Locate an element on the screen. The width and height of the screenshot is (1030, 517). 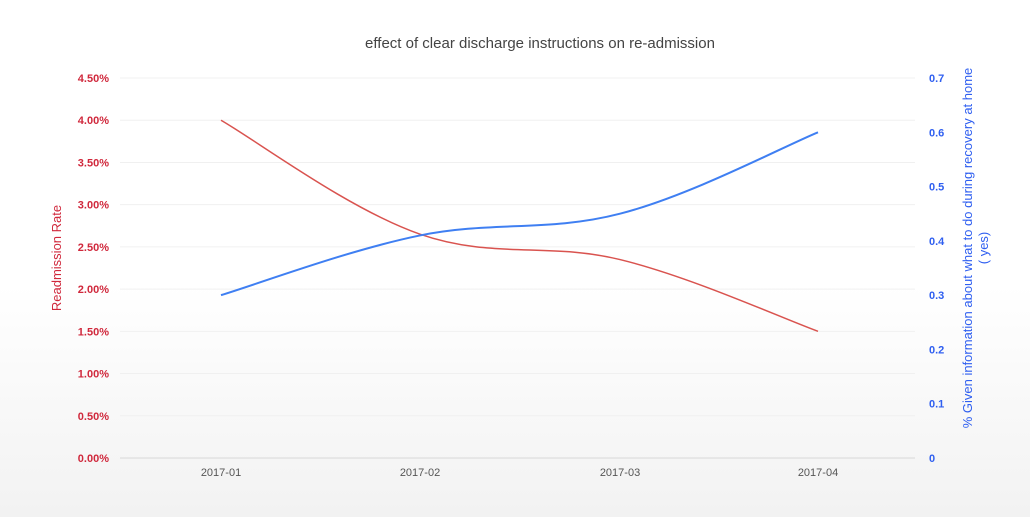
right-tick-label: 0.7 is located at coordinates (936, 79).